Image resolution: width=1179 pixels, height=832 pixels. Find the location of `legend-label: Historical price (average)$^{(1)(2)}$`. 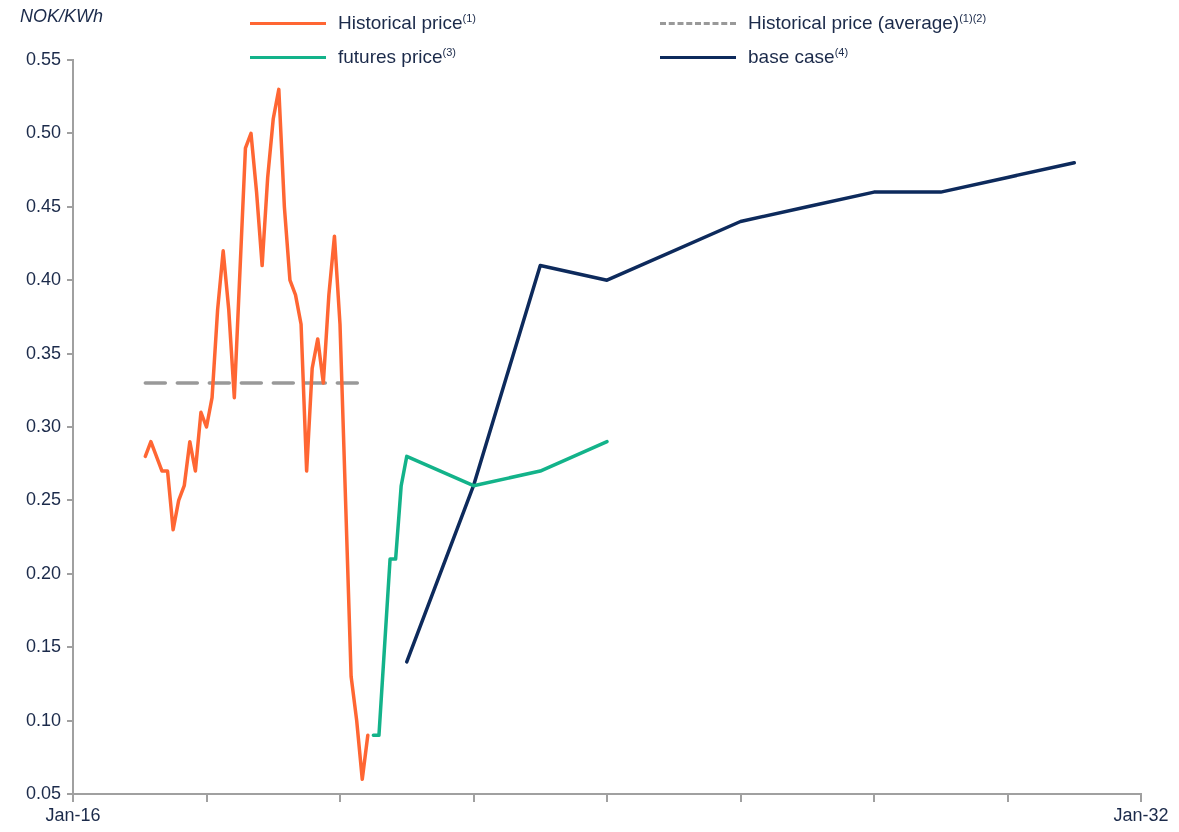

legend-label: Historical price (average)$^{(1)(2)}$ is located at coordinates (867, 23).